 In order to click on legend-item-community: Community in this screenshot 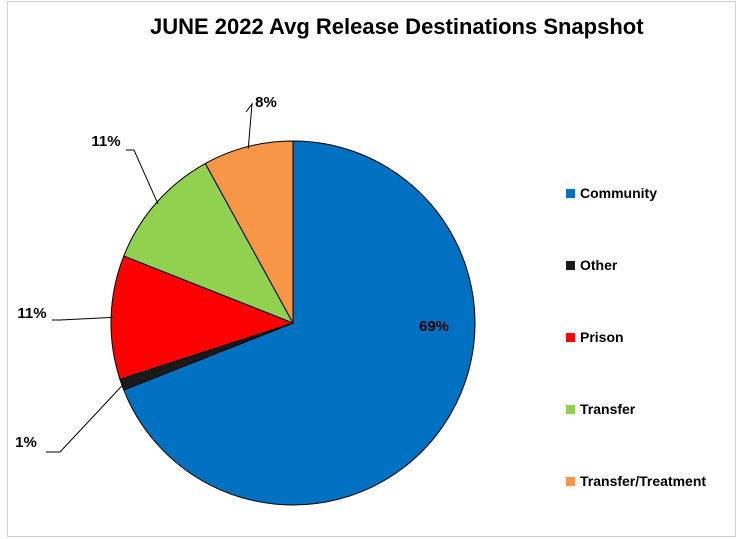, I will do `click(611, 193)`.